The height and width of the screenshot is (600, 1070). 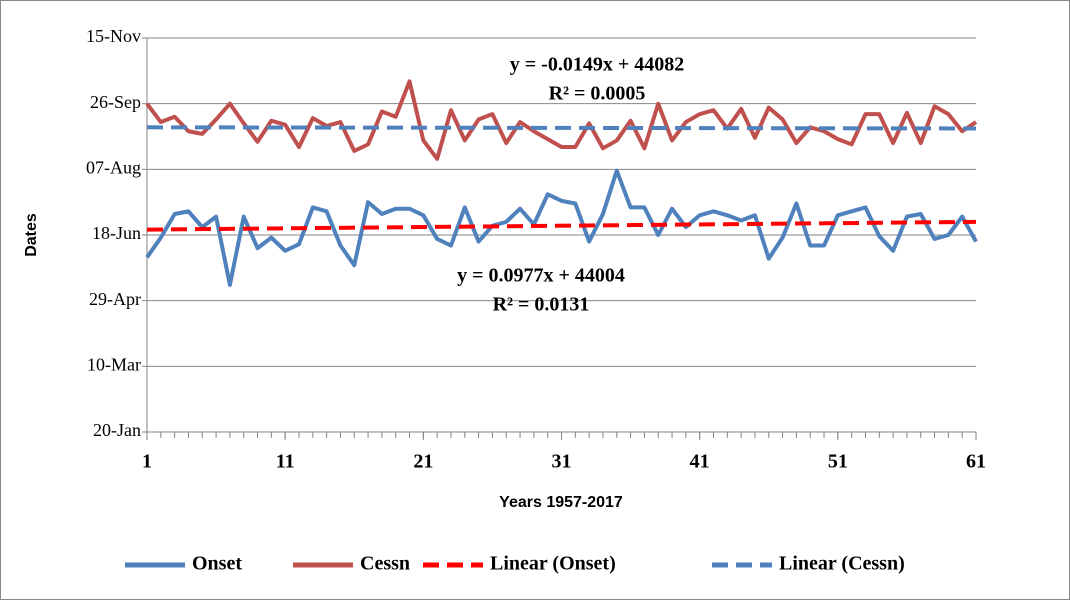 What do you see at coordinates (114, 364) in the screenshot?
I see `y-tick-label: 10-Mar` at bounding box center [114, 364].